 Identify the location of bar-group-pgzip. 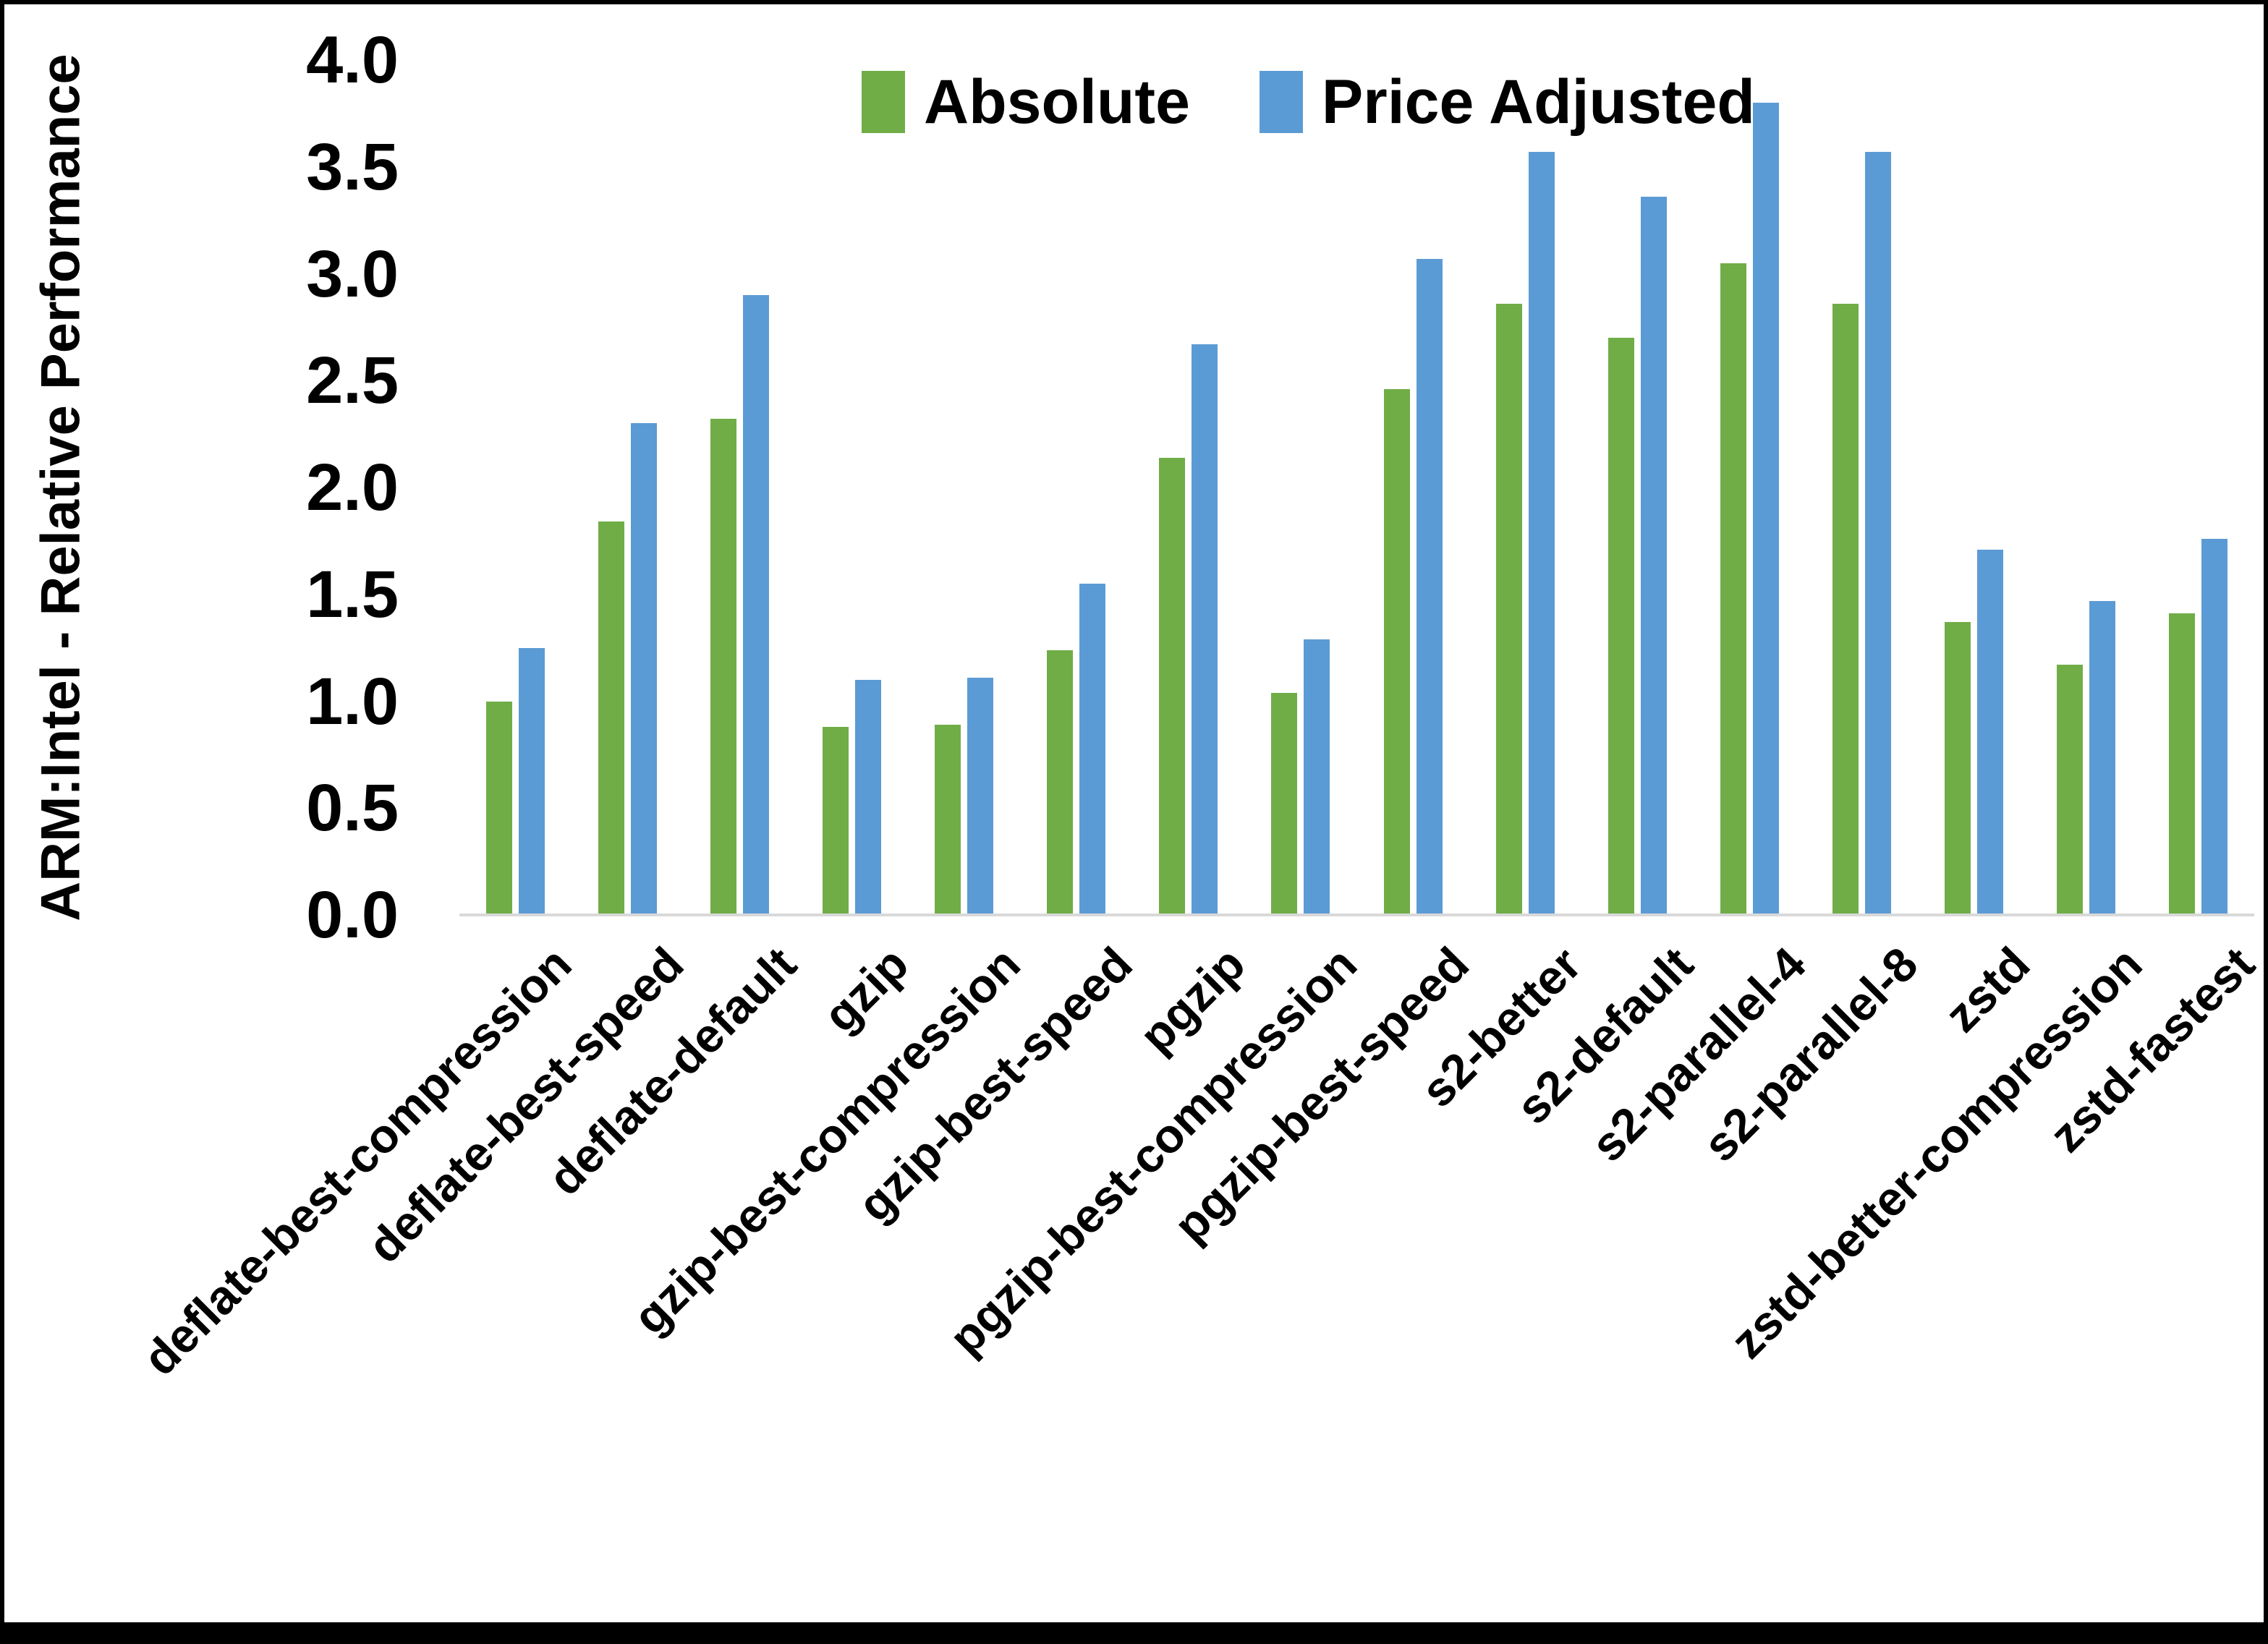
(1188, 487).